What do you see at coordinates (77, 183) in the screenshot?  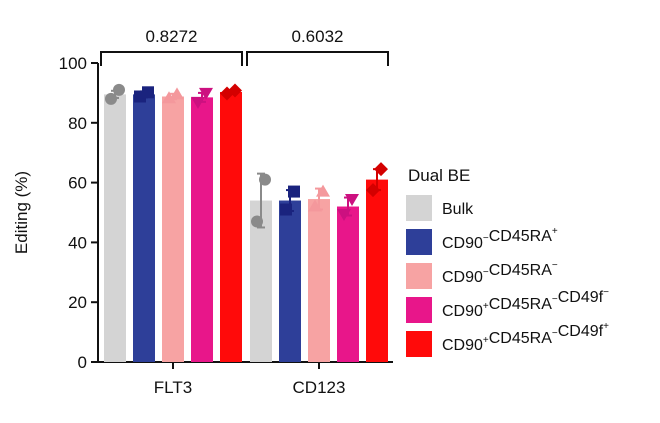 I see `y-tick-label: 60` at bounding box center [77, 183].